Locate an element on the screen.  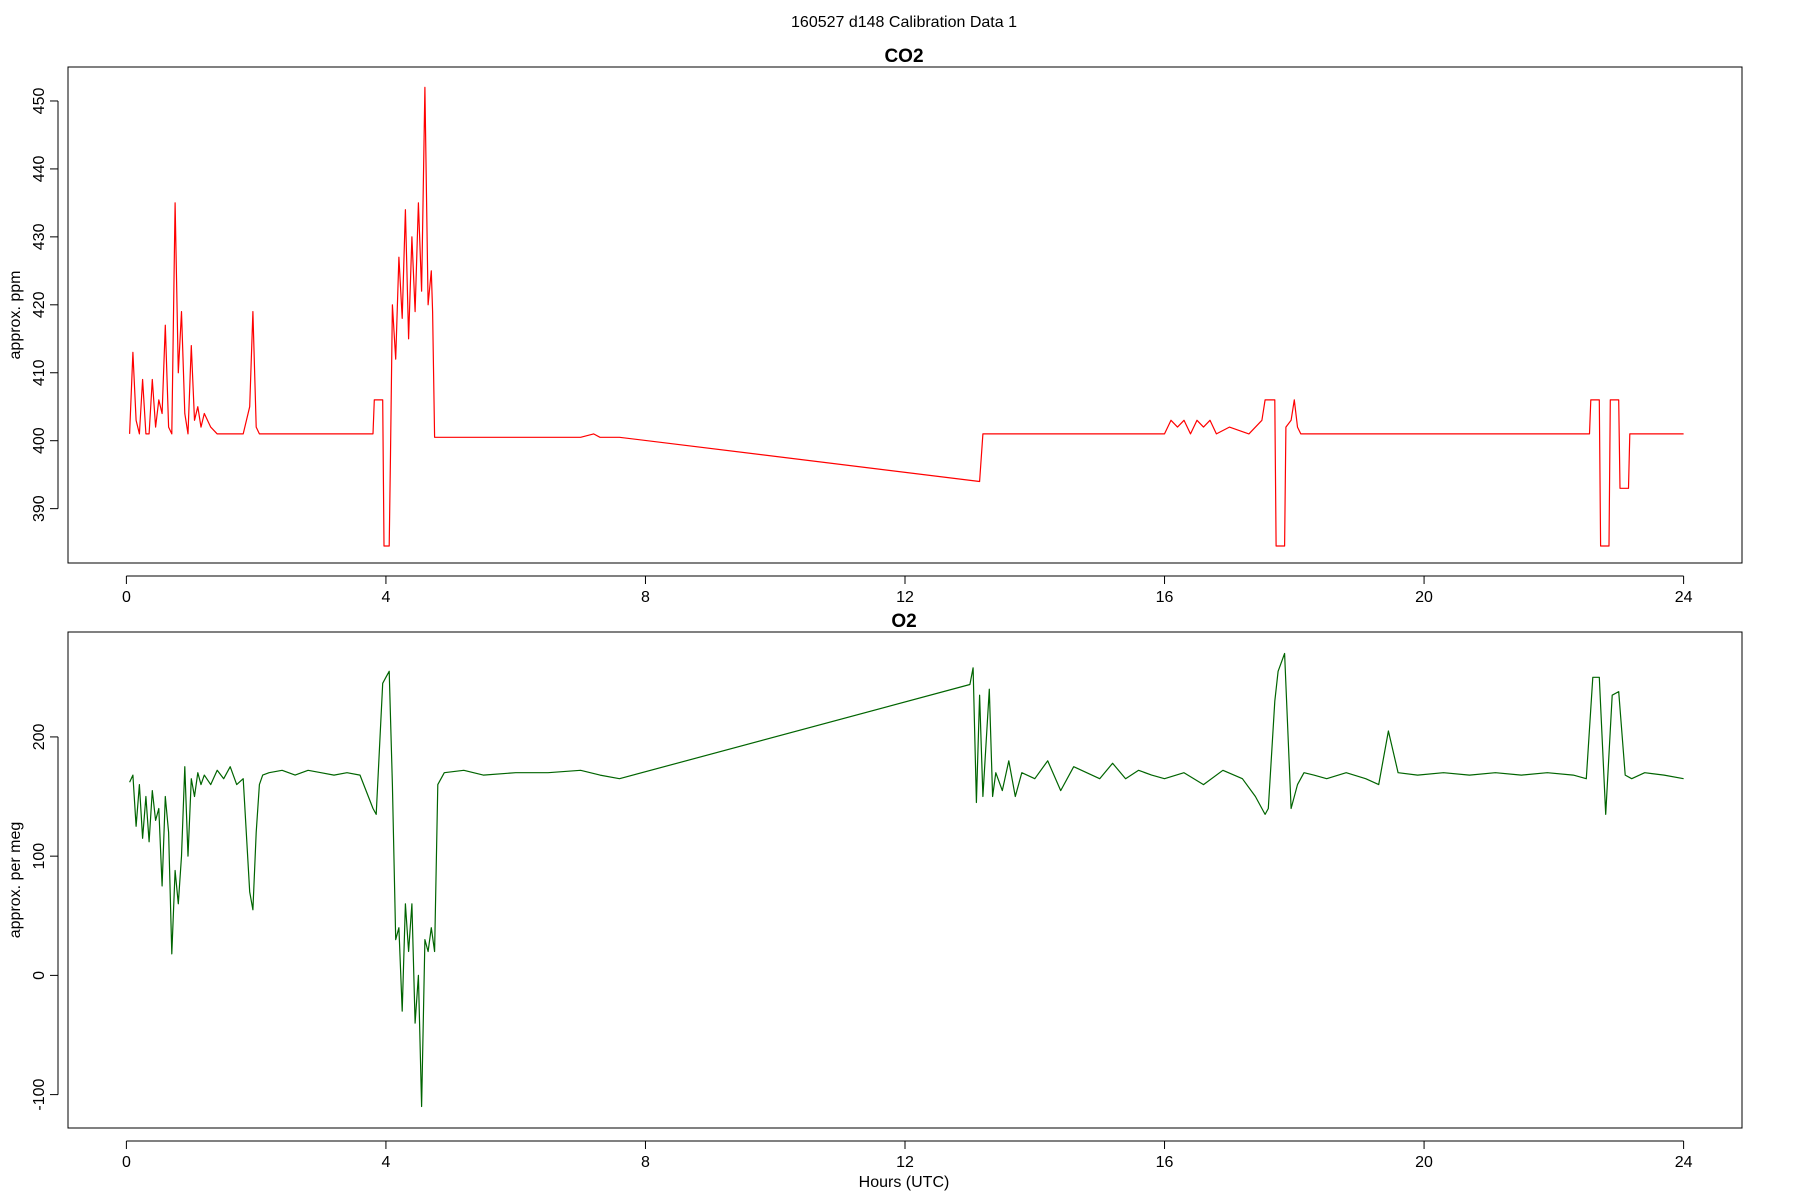
co2-y-tick-label: 390 is located at coordinates (39, 508).